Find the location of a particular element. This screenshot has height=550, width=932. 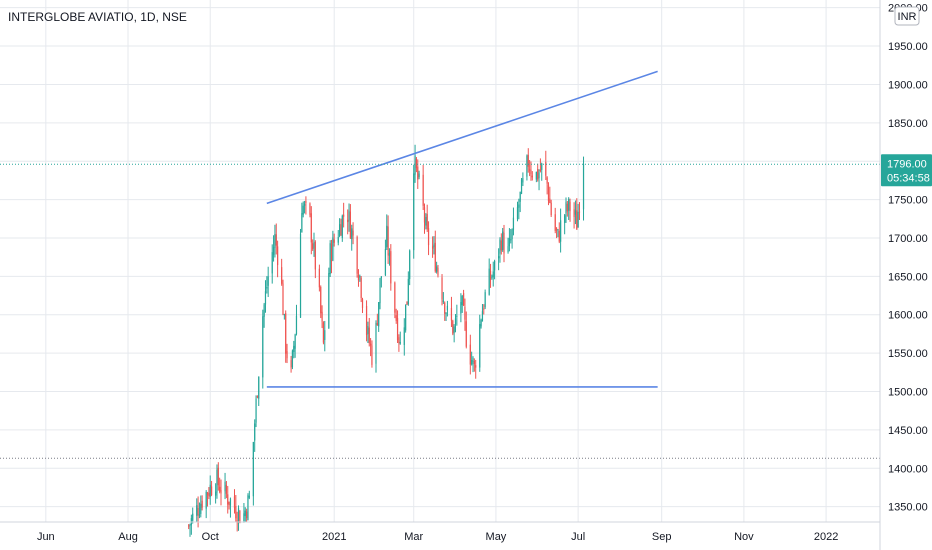

y-tick-label: 1900.00 is located at coordinates (908, 85).